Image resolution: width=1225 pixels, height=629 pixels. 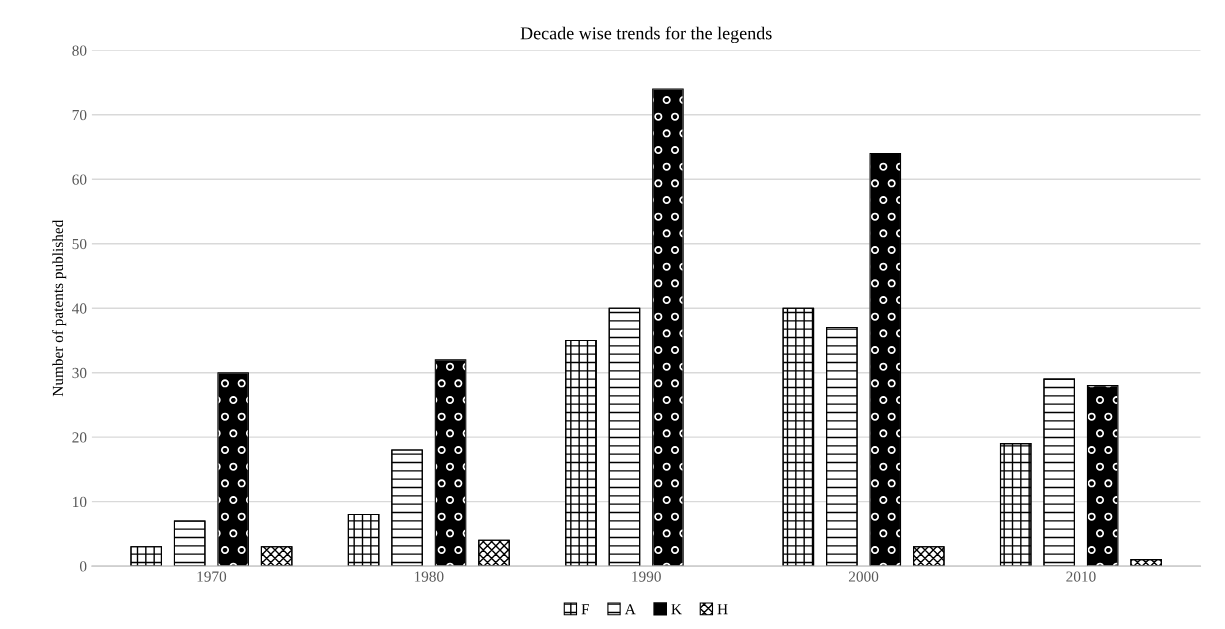 I want to click on y-tick-label: 10, so click(x=80, y=502).